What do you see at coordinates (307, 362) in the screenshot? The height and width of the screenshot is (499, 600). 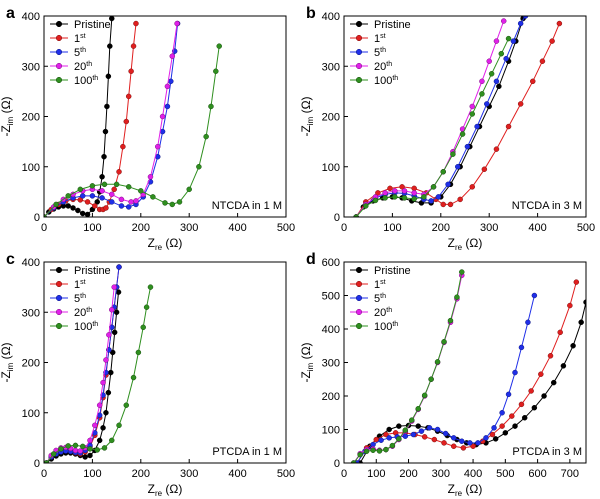 I see `y-axis-label: -Zim (Ω)` at bounding box center [307, 362].